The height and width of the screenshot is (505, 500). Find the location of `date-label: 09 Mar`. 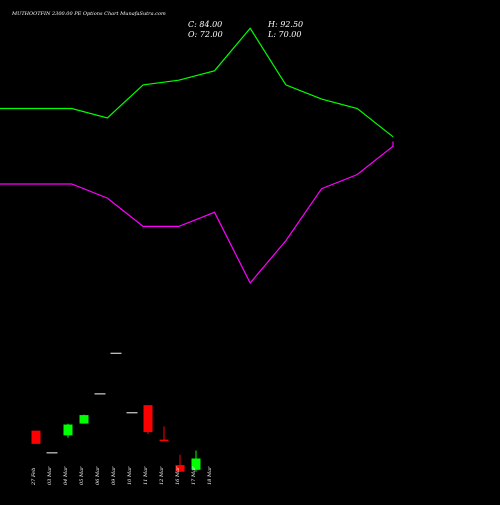

date-label: 09 Mar is located at coordinates (114, 475).